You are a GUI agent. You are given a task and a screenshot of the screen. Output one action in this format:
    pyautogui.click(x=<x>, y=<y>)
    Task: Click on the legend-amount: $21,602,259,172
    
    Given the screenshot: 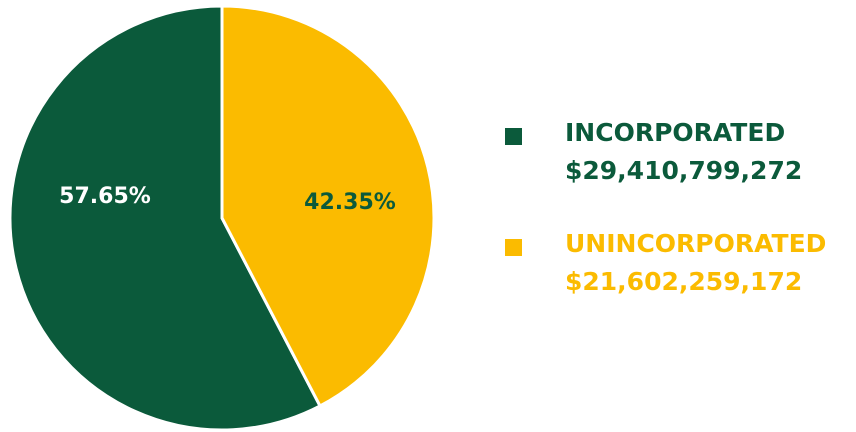 What is the action you would take?
    pyautogui.click(x=683, y=281)
    